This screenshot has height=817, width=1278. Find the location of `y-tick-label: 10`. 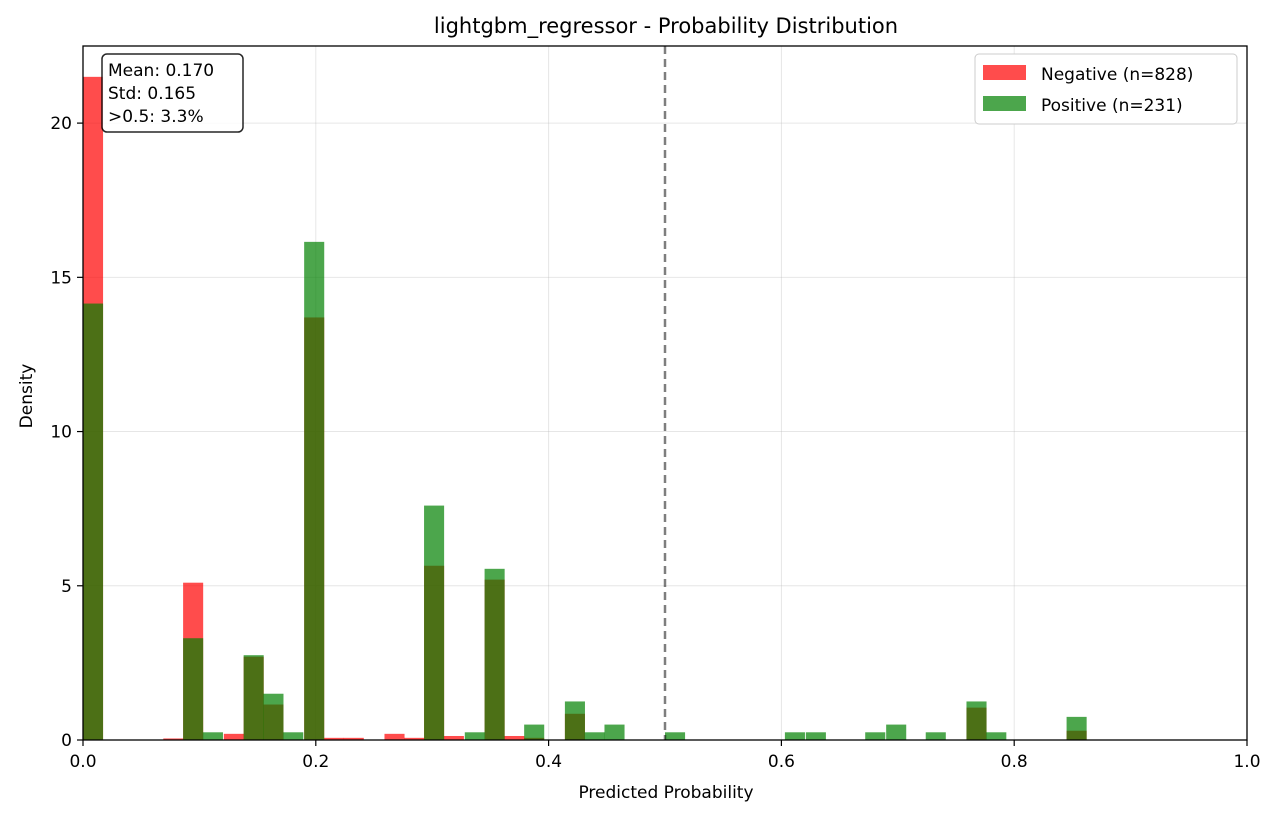

y-tick-label: 10 is located at coordinates (61, 433).